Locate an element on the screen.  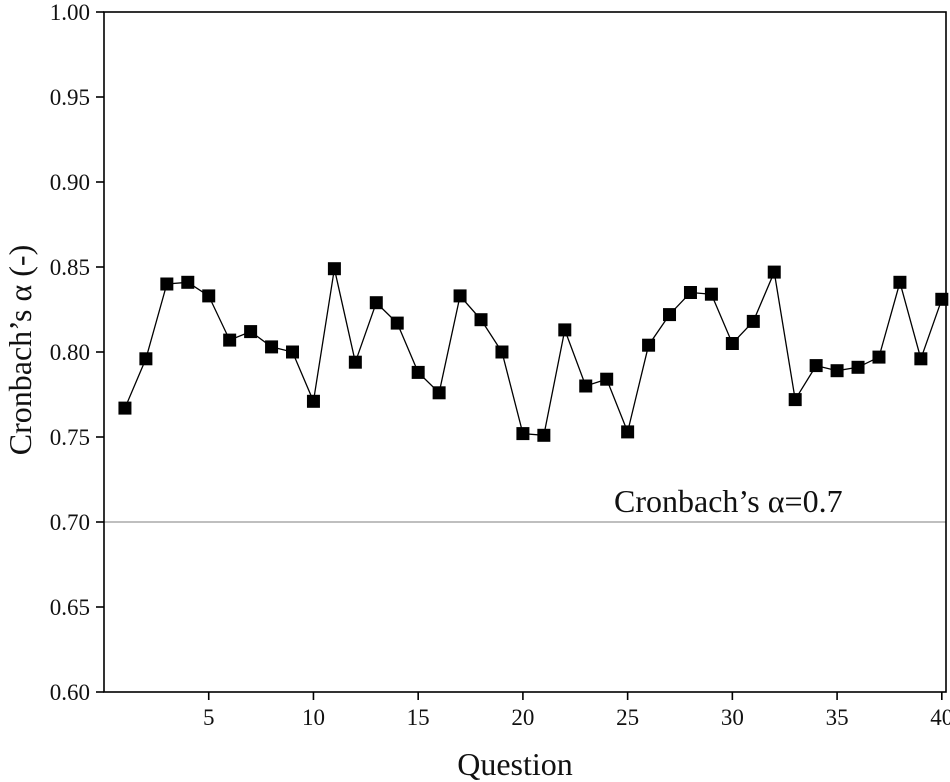
x-tick-label: 40 is located at coordinates (940, 717).